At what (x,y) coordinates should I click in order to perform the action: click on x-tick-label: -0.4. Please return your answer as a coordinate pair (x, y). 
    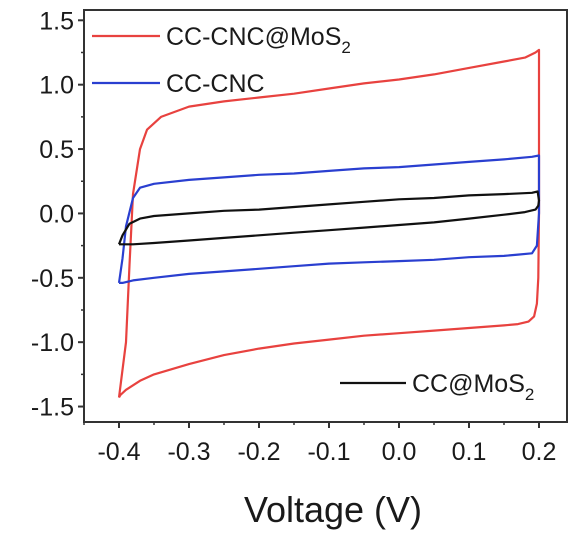
    Looking at the image, I should click on (118, 452).